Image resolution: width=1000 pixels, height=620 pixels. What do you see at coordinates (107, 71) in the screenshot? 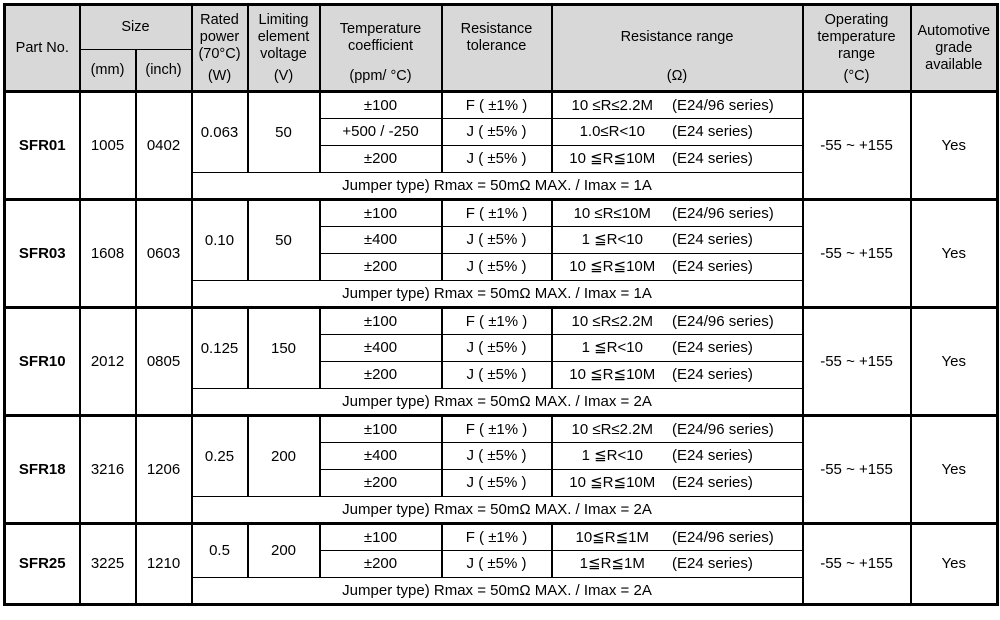
I see `header-size-mm: (mm)` at bounding box center [107, 71].